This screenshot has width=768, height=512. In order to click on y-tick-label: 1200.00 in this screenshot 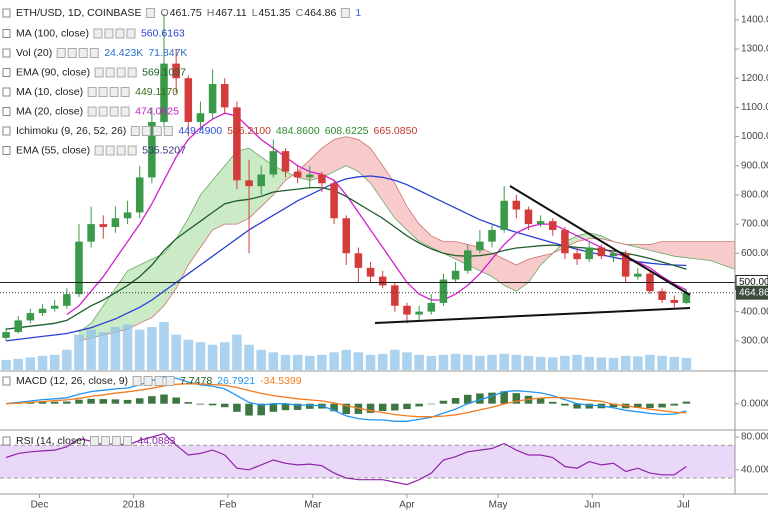, I will do `click(754, 78)`.